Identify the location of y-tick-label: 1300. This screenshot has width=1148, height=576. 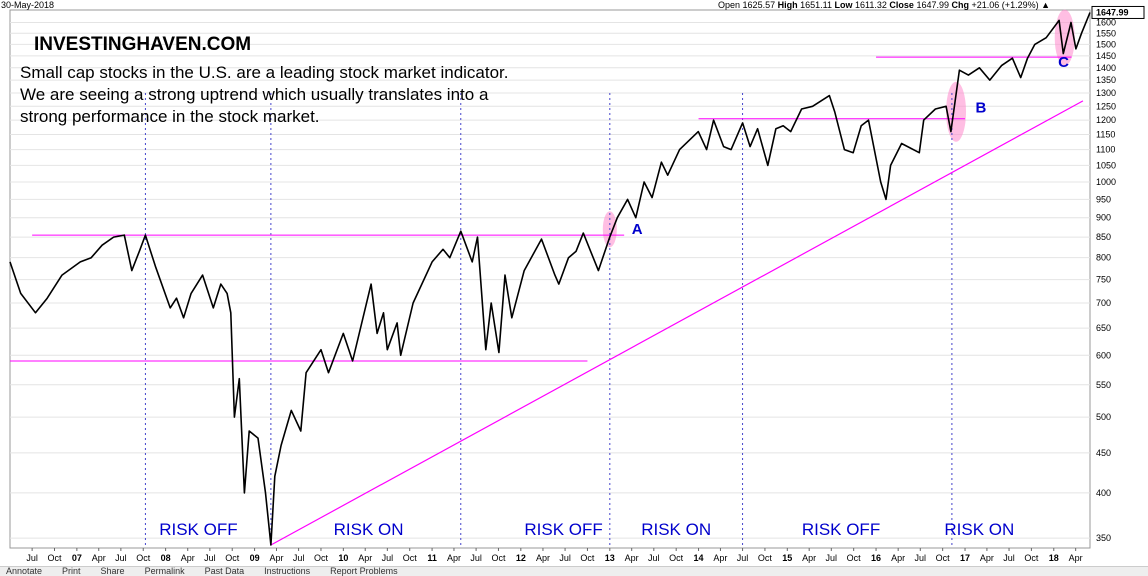
(1106, 93).